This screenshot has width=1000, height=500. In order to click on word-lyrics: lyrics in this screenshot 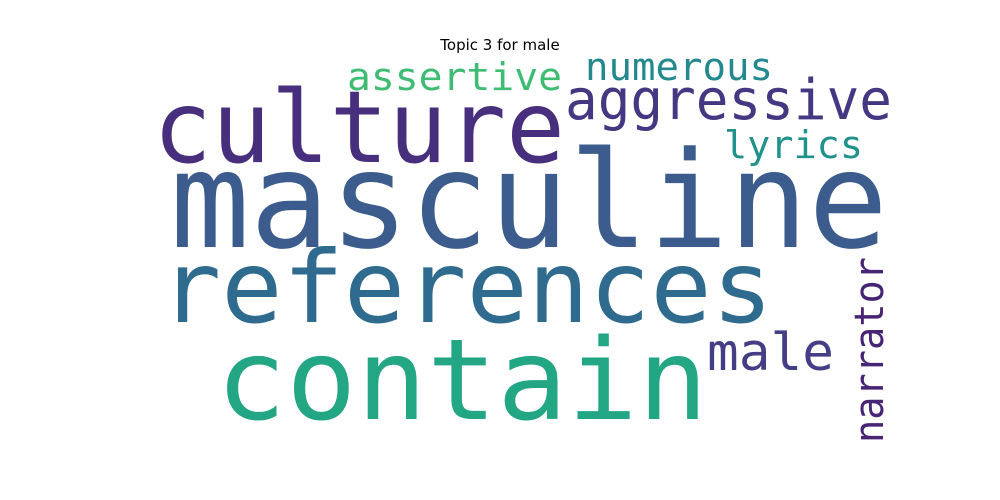, I will do `click(793, 145)`.